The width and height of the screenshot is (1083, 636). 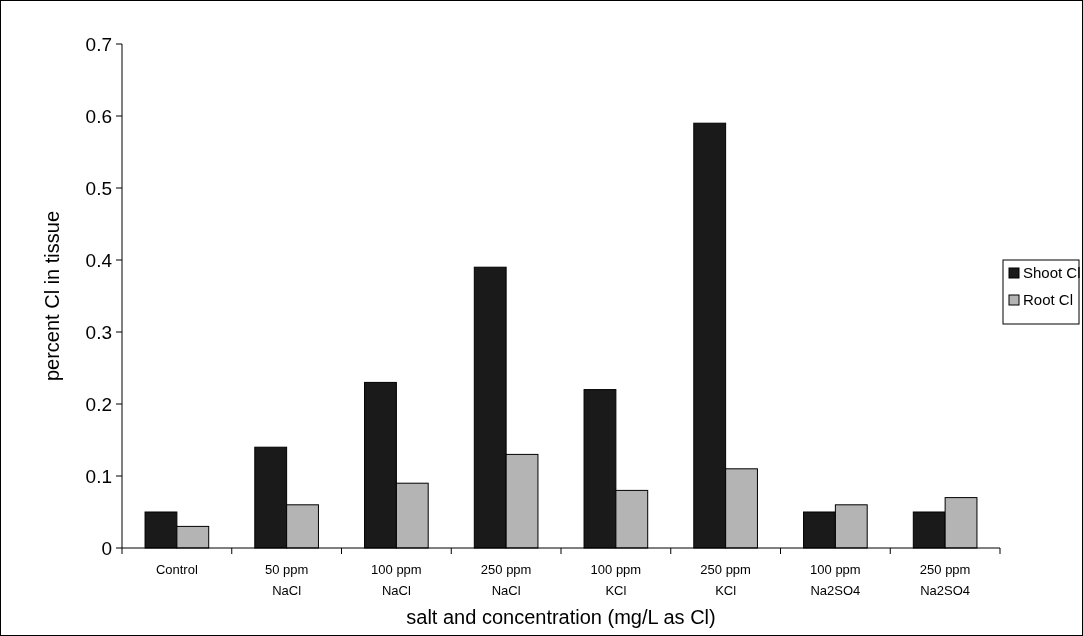 I want to click on y-tick-label: 0.6, so click(x=98, y=116).